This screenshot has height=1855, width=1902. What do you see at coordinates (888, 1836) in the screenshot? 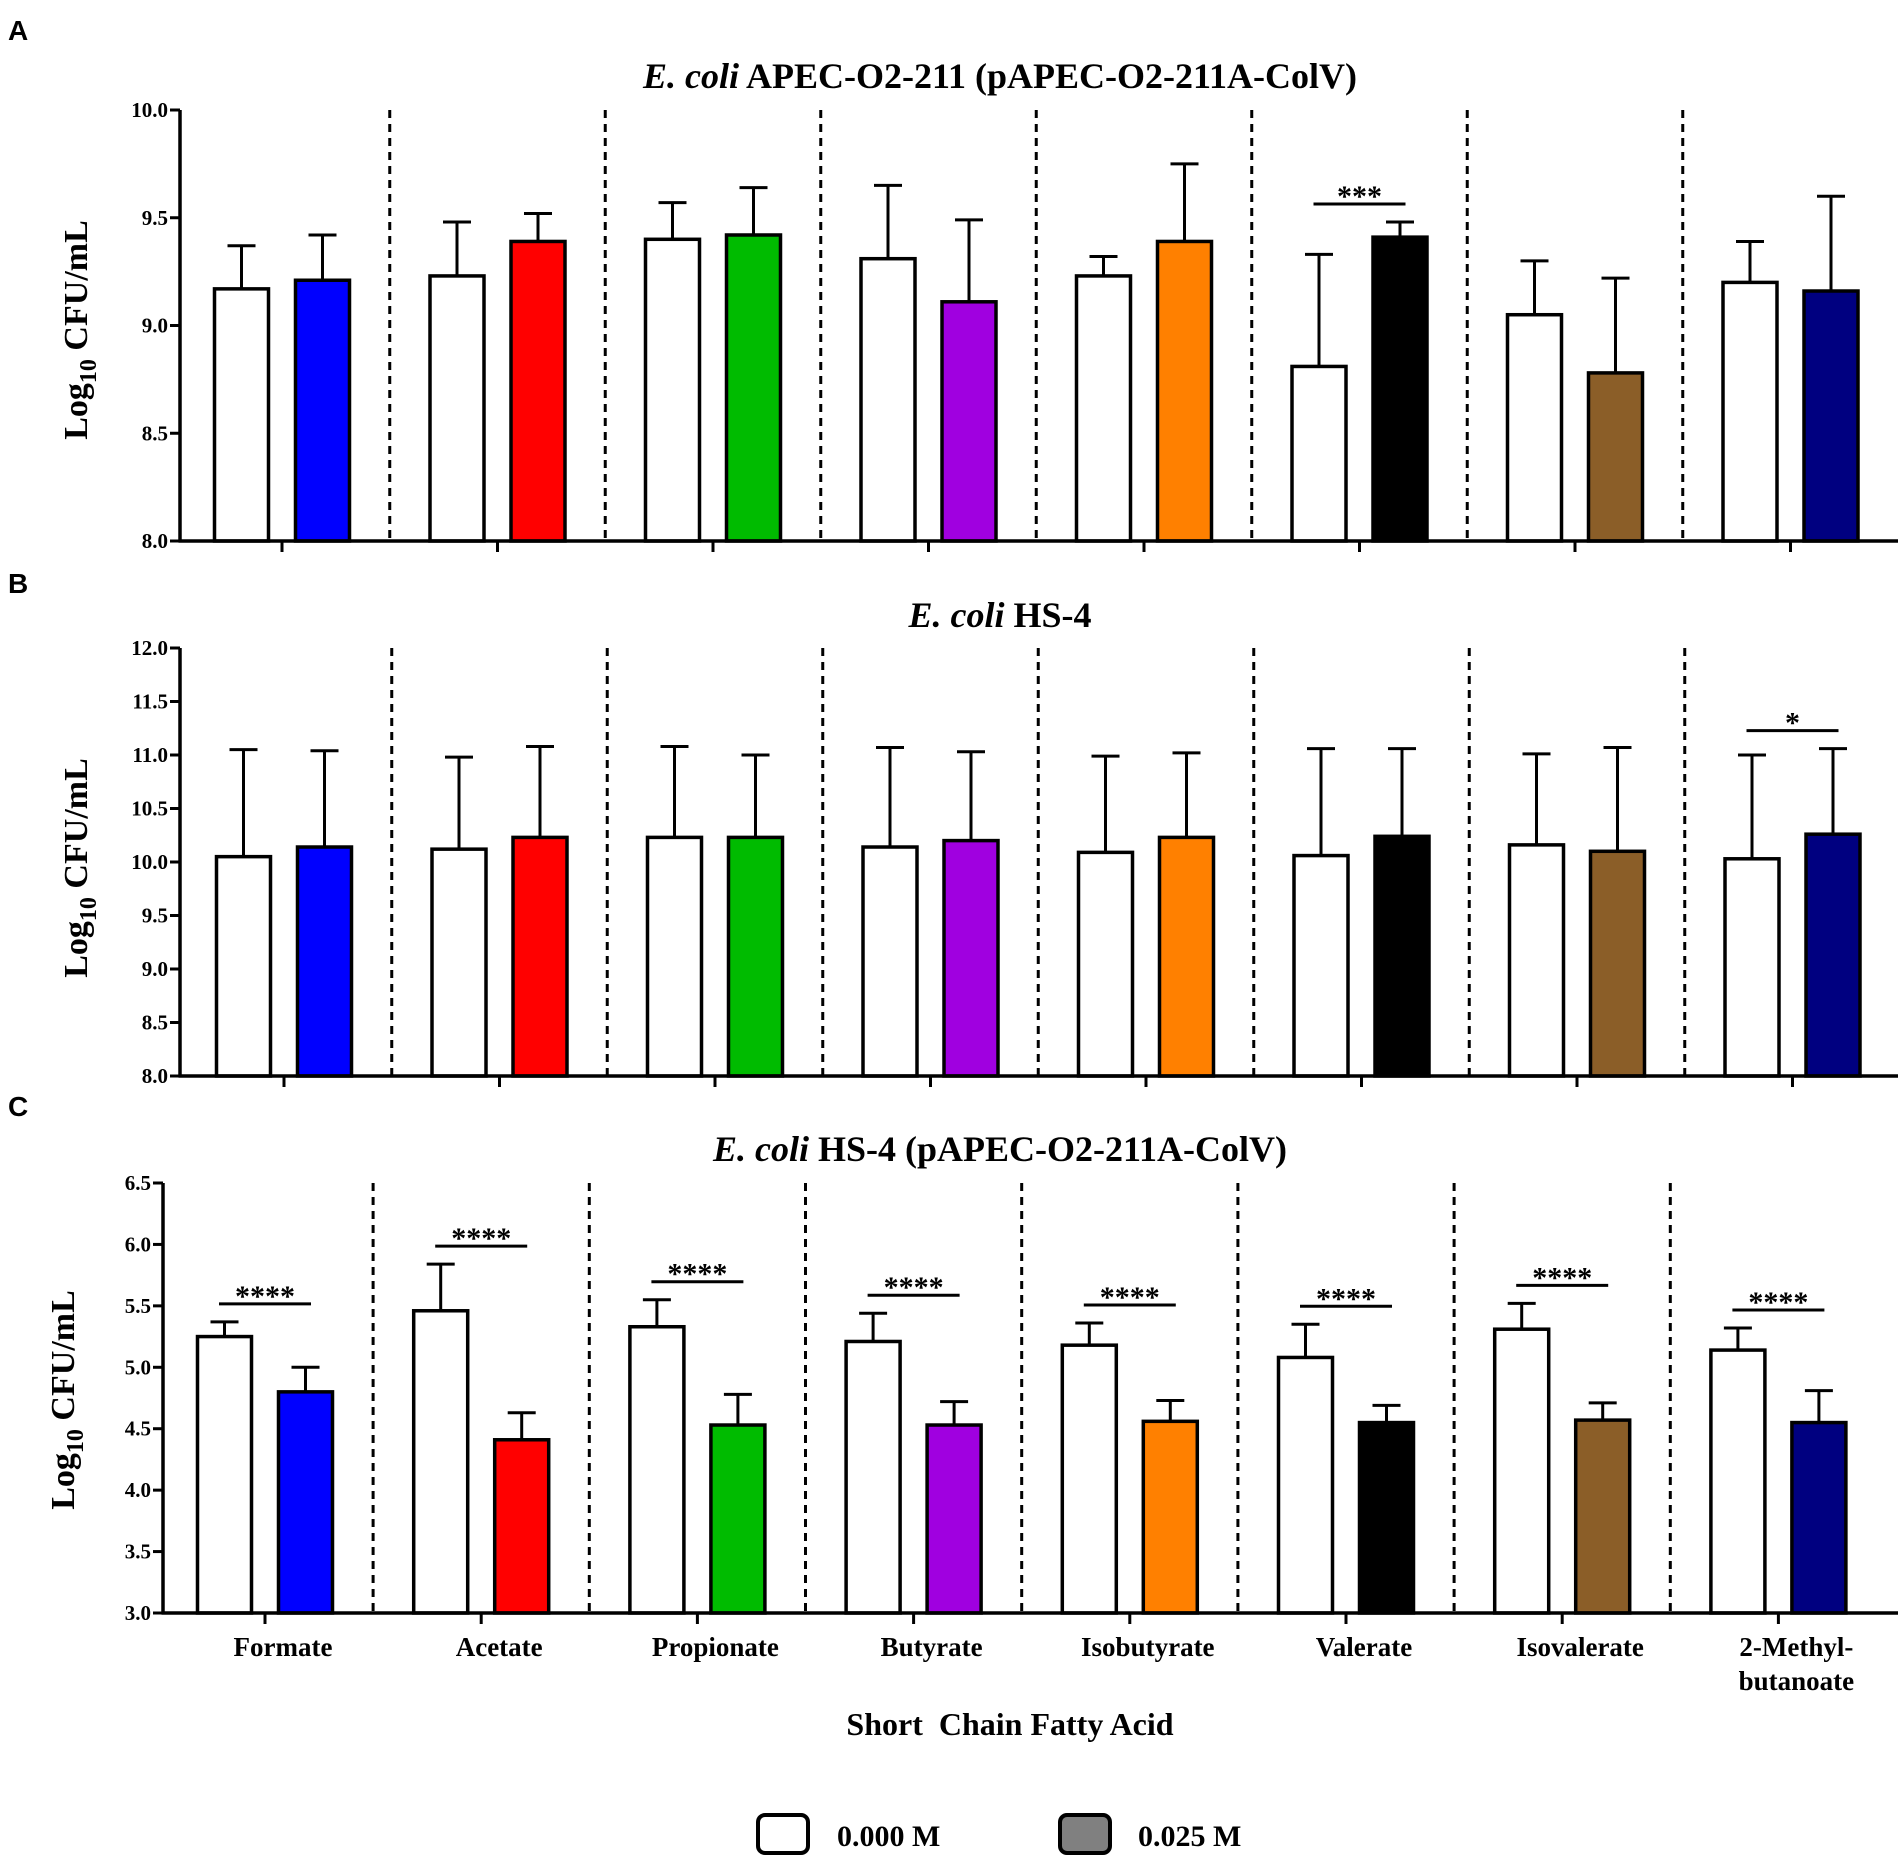
I see `legend-label-control: 0.000 M` at bounding box center [888, 1836].